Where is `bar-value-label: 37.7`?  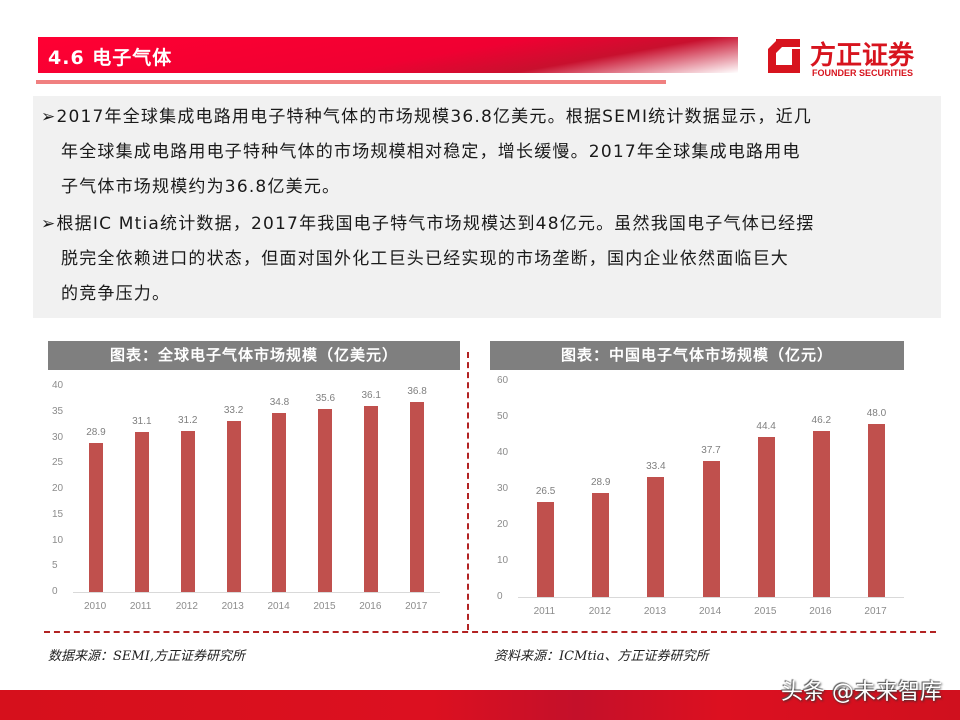 bar-value-label: 37.7 is located at coordinates (711, 451).